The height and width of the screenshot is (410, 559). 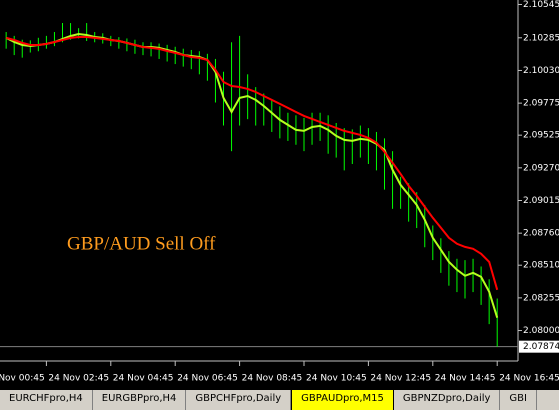 I want to click on y-tick-label: 2.09270, so click(x=541, y=168).